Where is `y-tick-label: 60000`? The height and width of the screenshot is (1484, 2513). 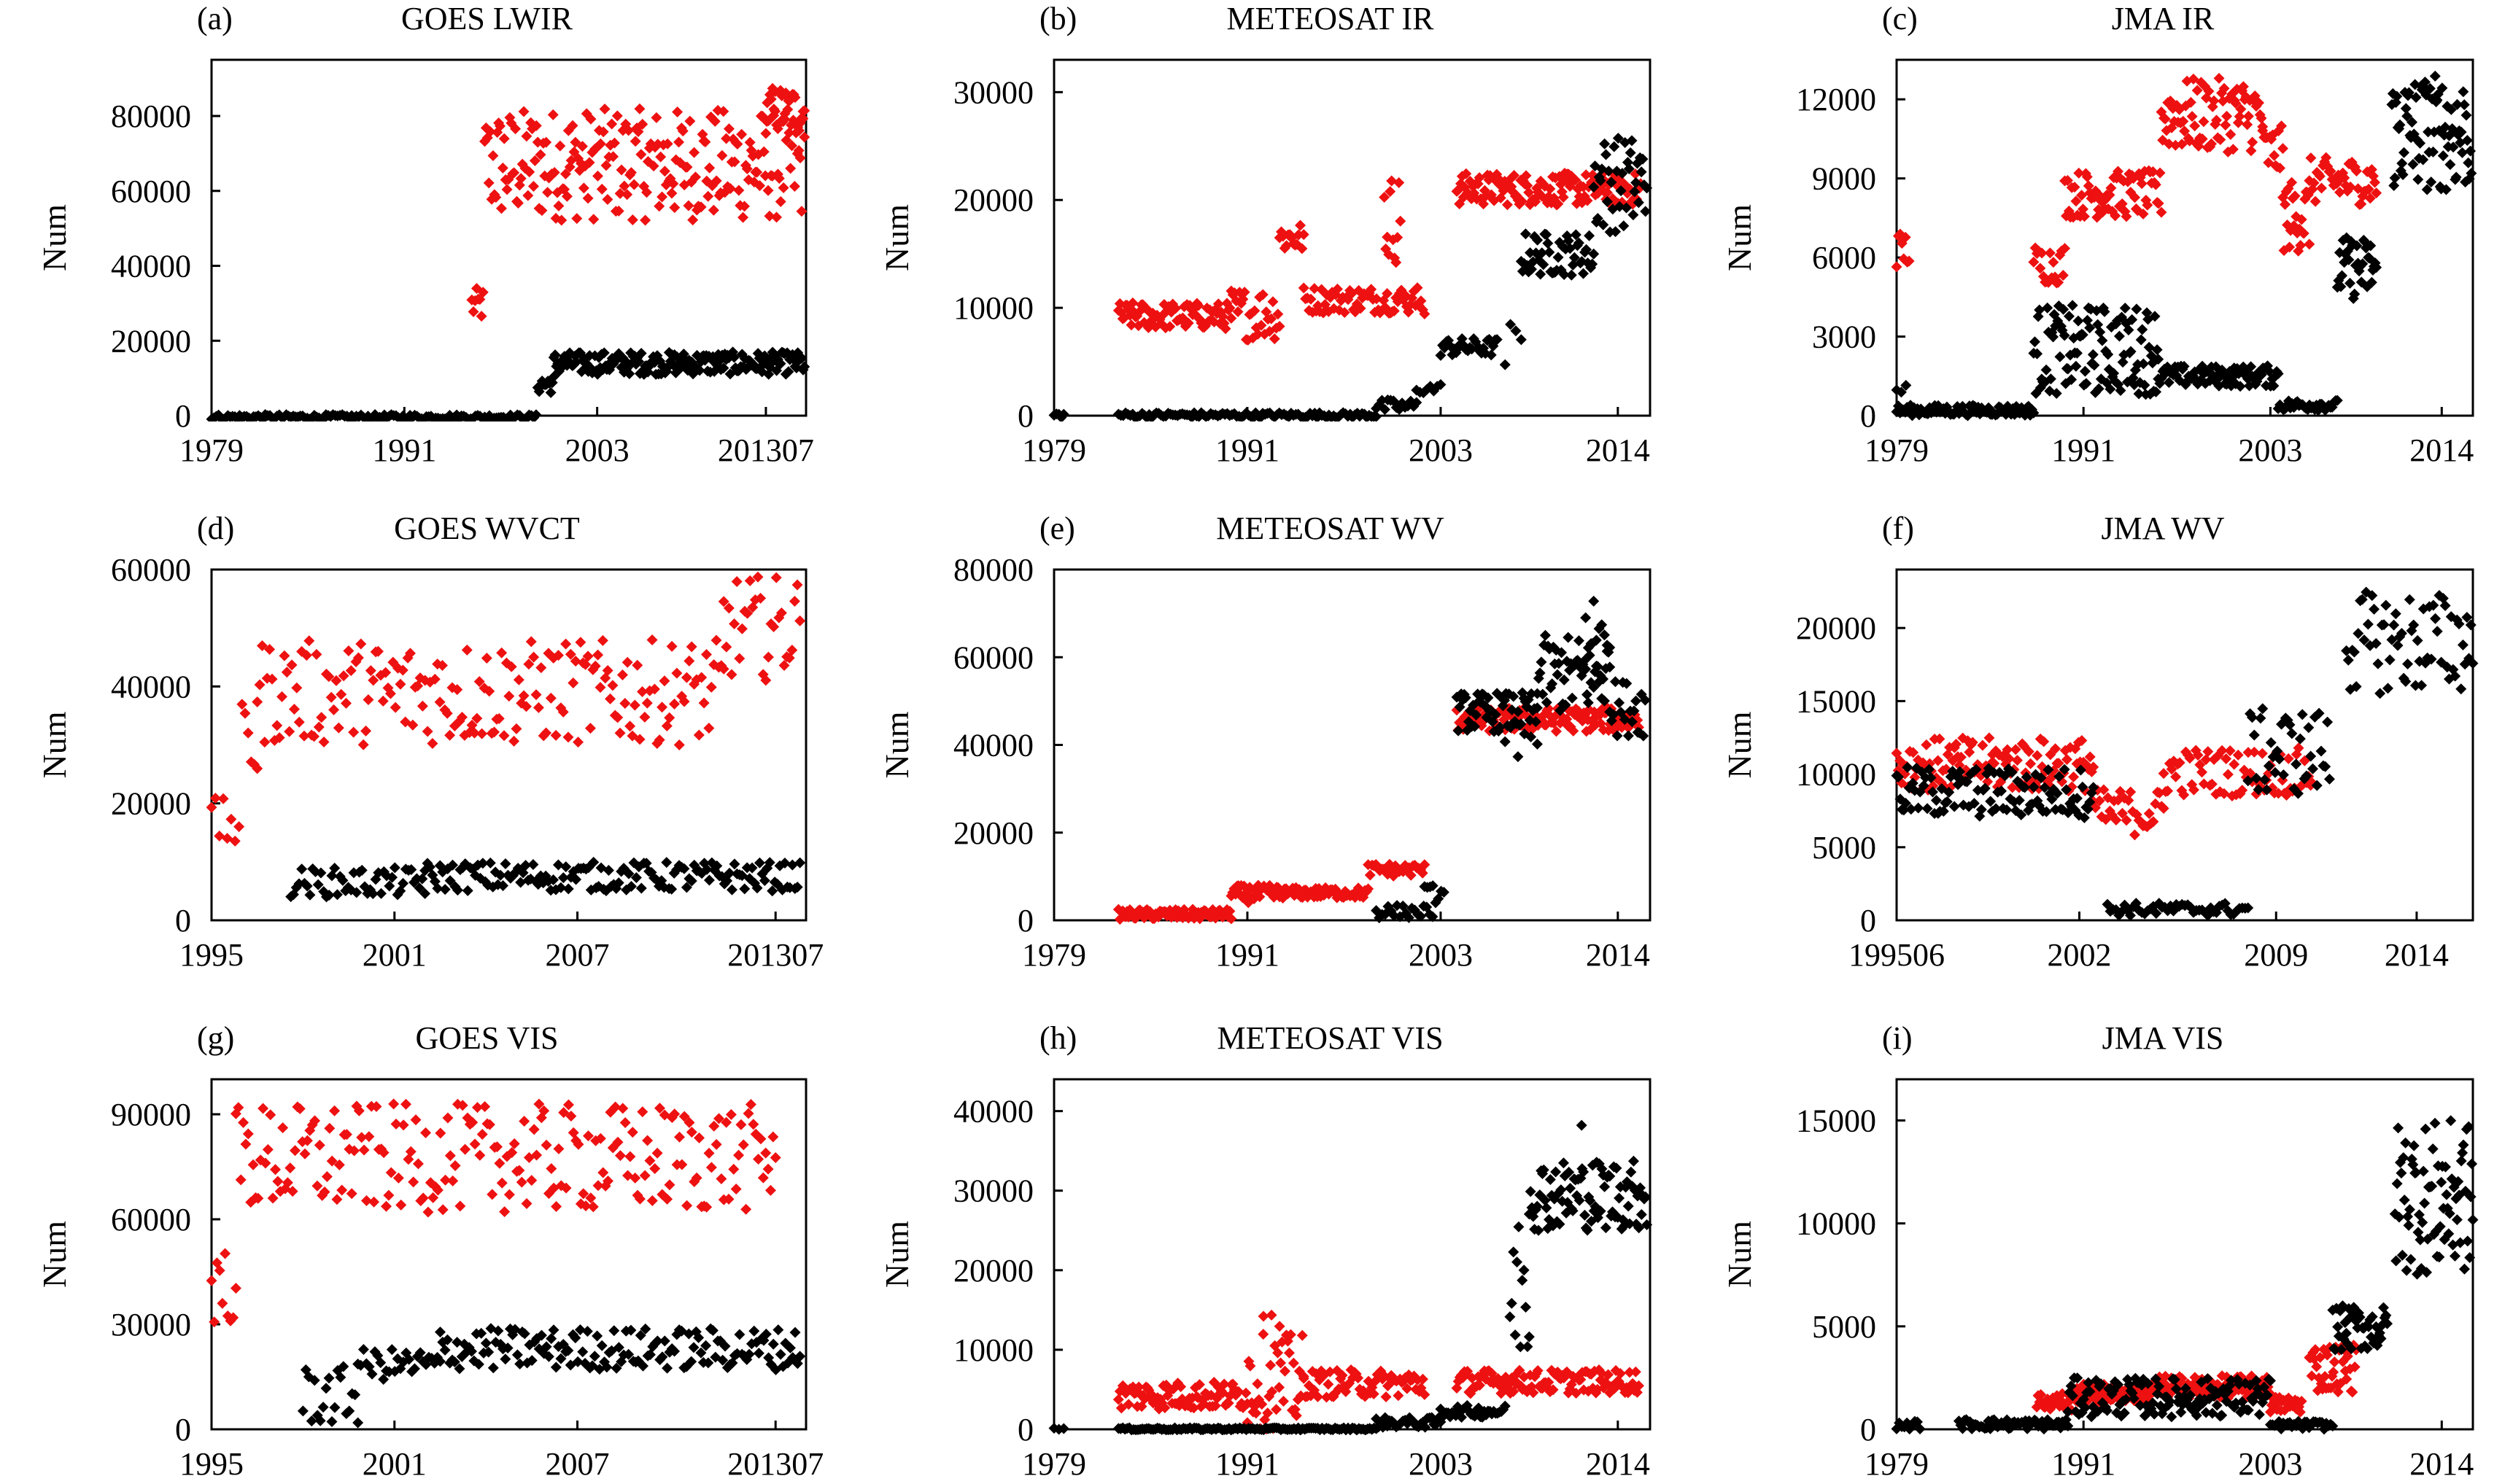 y-tick-label: 60000 is located at coordinates (151, 191).